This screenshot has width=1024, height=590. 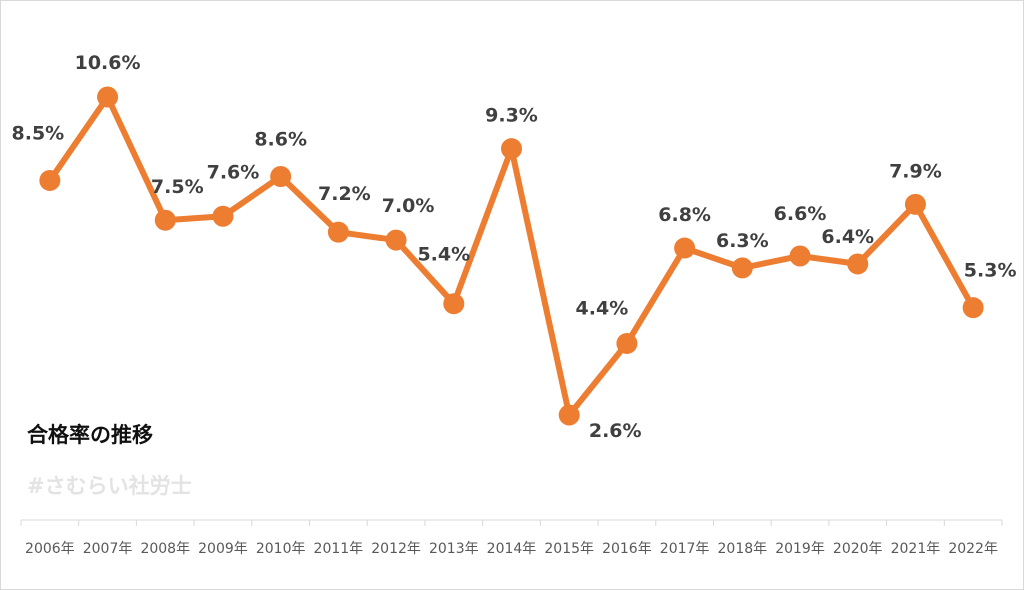 What do you see at coordinates (511, 116) in the screenshot?
I see `data-label: 9.3%` at bounding box center [511, 116].